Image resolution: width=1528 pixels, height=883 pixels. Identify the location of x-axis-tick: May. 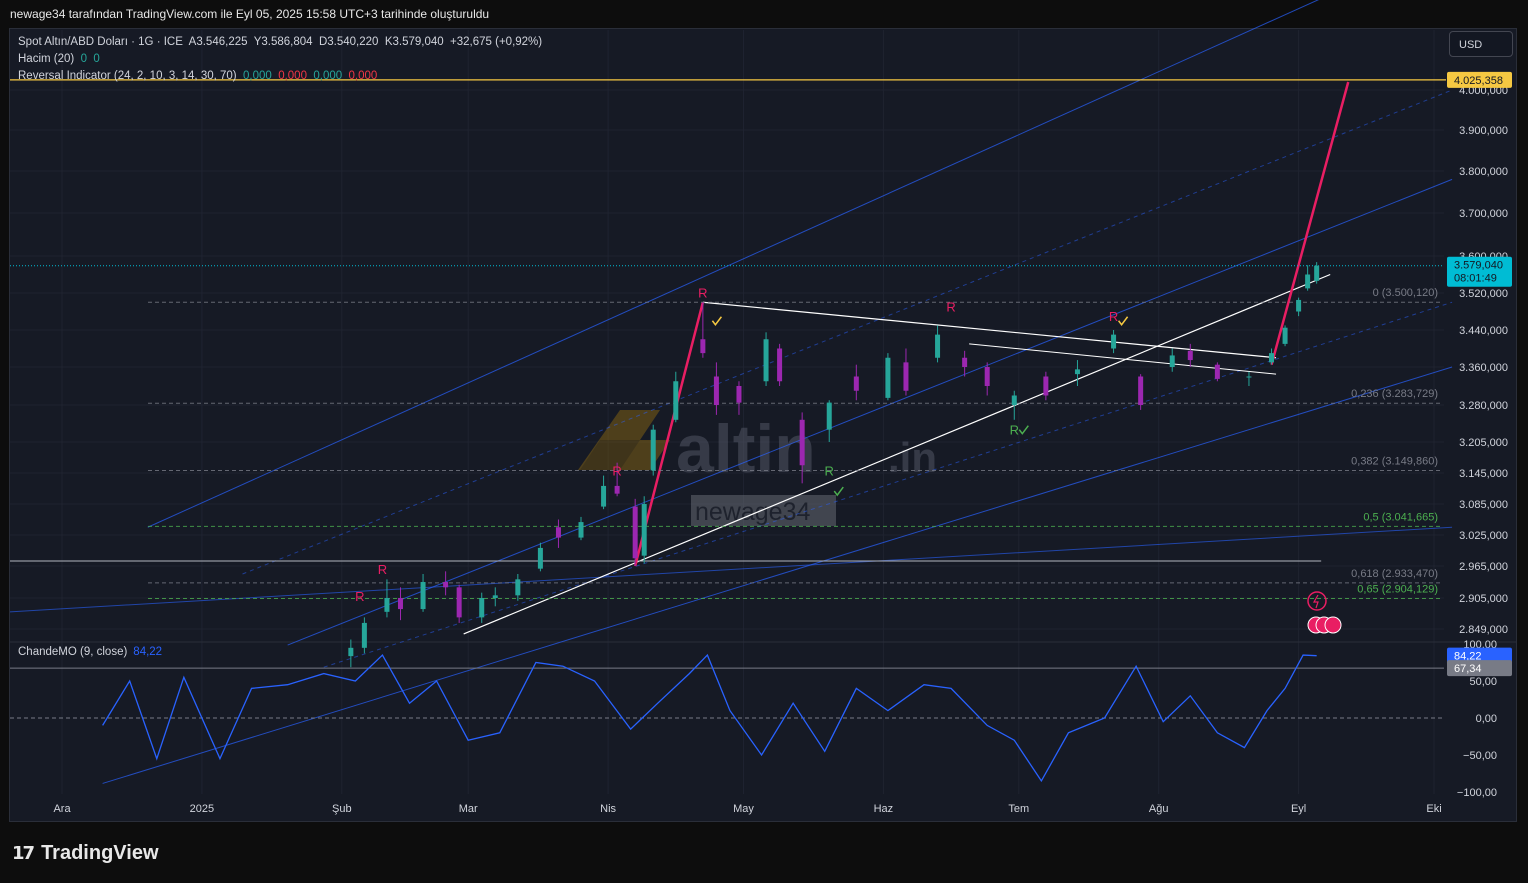
(743, 809).